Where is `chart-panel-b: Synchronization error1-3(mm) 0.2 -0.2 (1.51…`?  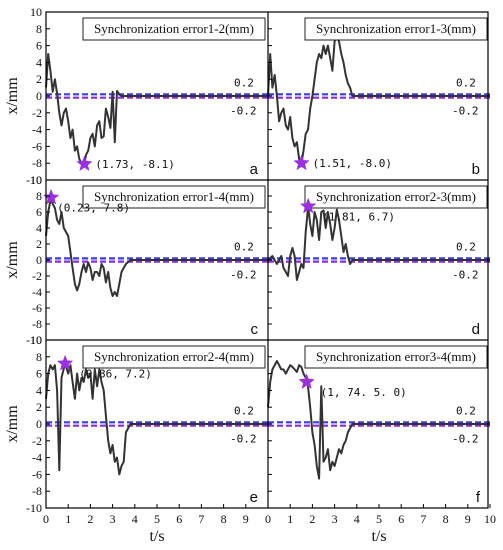
chart-panel-b: Synchronization error1-3(mm) 0.2 -0.2 (1.51… is located at coordinates (378, 97).